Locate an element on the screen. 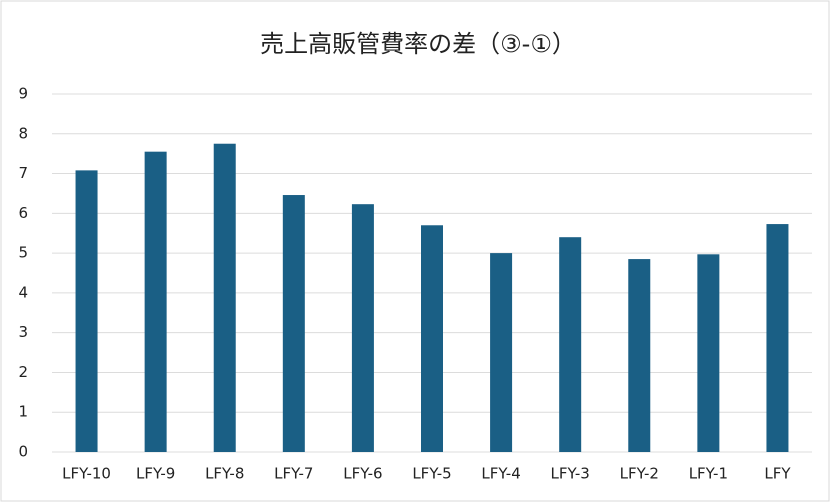 The image size is (832, 504). y-tick-label: 5 is located at coordinates (23, 253).